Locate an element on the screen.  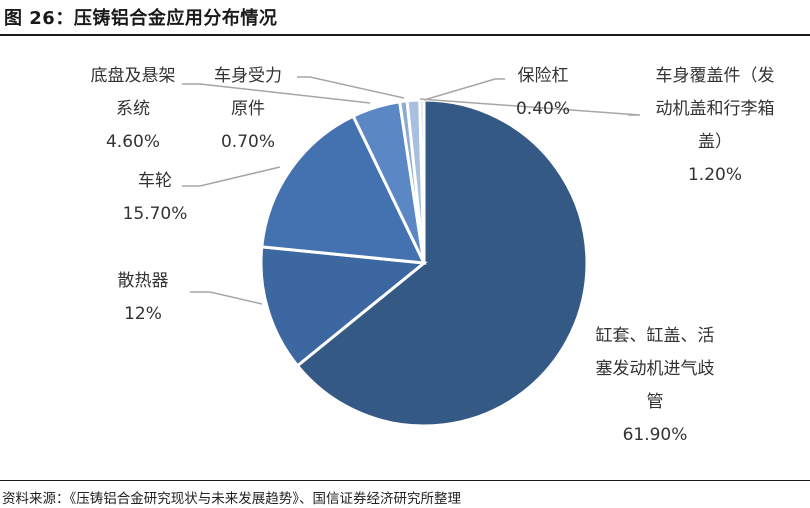
slice-category-label: 管 is located at coordinates (655, 402).